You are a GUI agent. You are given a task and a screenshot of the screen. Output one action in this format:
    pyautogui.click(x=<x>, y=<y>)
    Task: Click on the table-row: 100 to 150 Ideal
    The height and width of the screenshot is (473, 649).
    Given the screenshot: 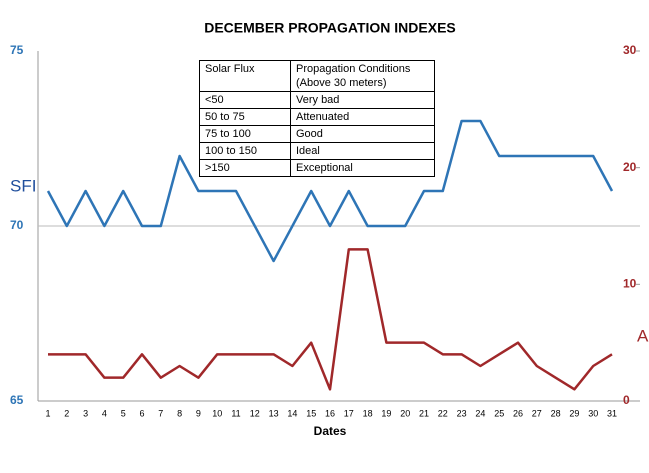 What is the action you would take?
    pyautogui.click(x=317, y=151)
    